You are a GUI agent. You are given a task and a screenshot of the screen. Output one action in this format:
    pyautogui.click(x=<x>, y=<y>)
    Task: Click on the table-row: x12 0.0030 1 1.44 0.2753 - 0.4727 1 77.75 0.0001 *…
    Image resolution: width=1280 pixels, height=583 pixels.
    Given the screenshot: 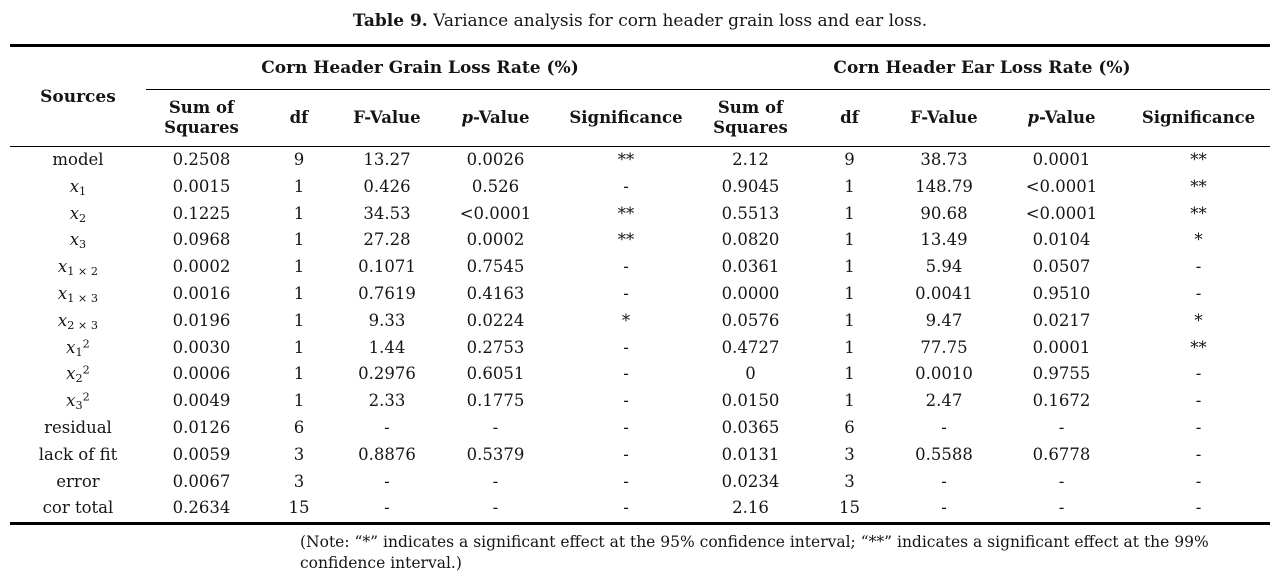 What is the action you would take?
    pyautogui.click(x=640, y=348)
    